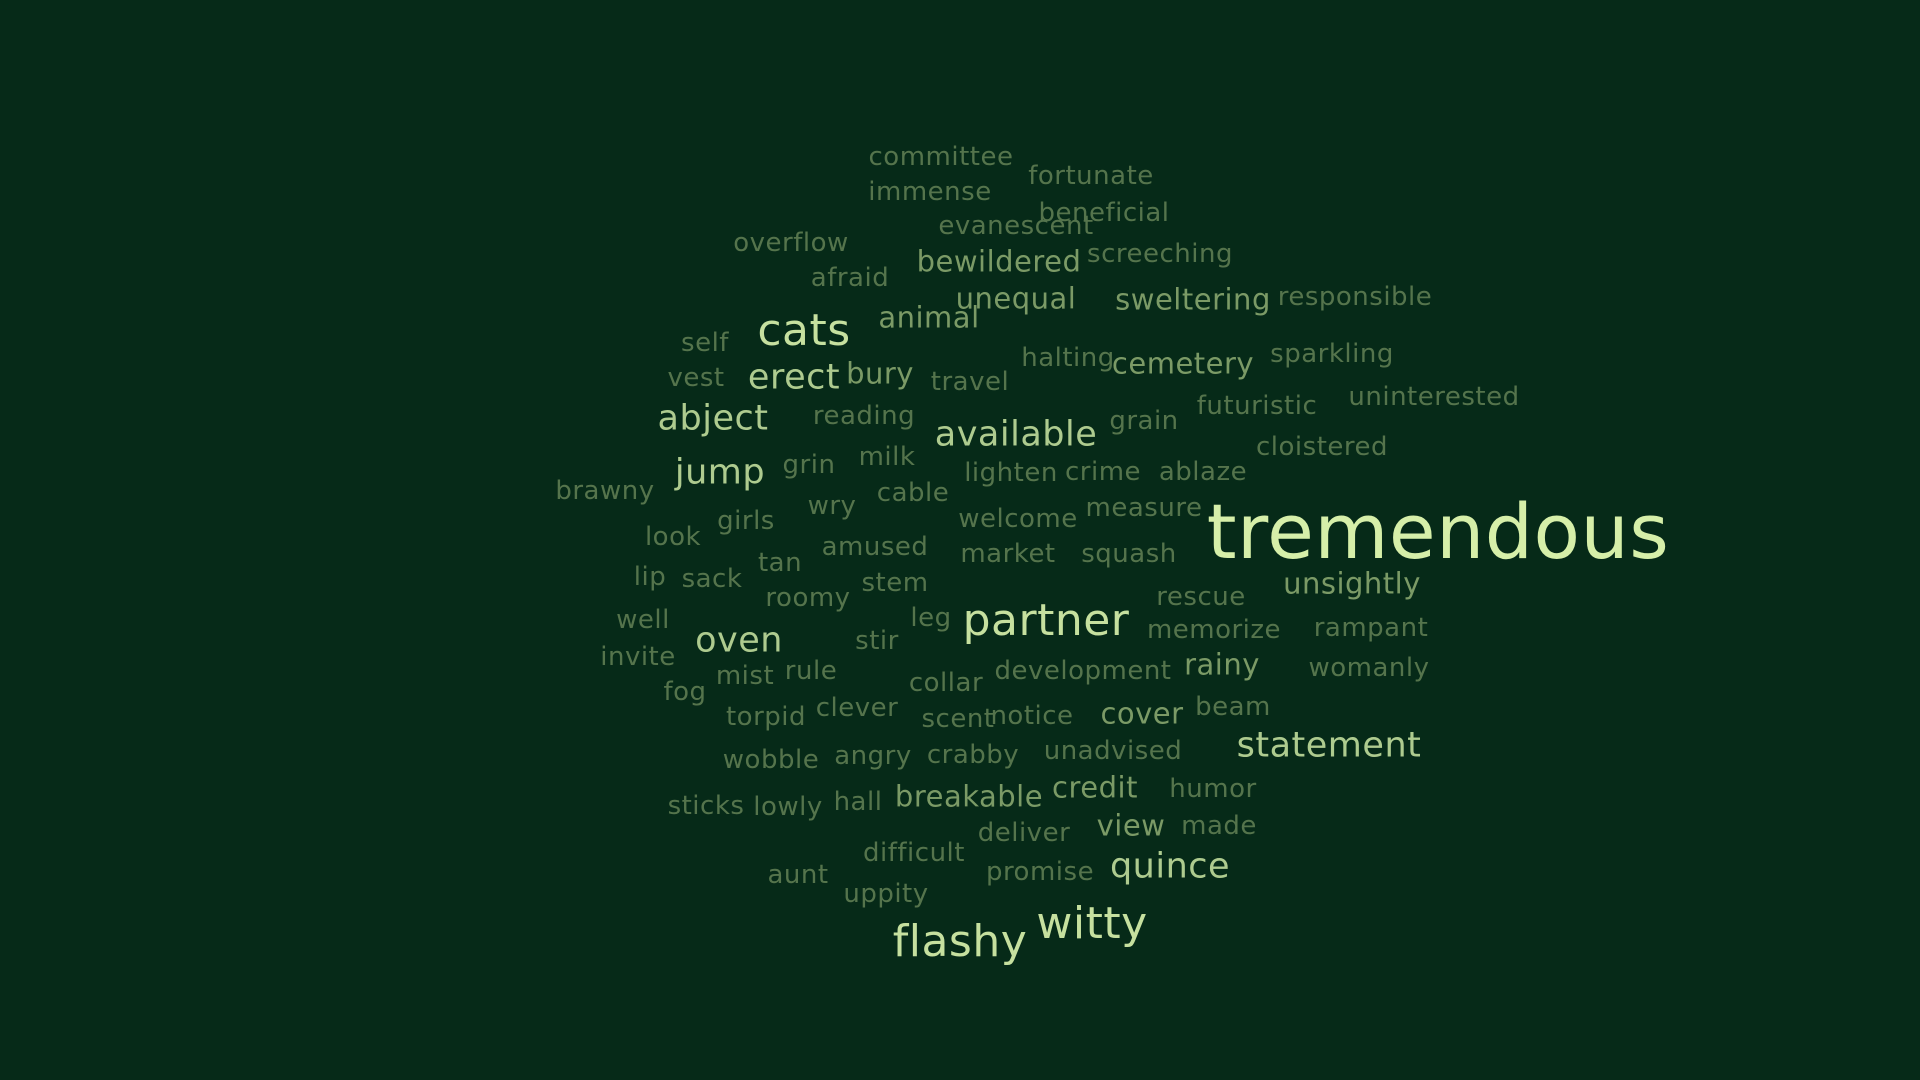 This screenshot has height=1080, width=1920. What do you see at coordinates (1016, 226) in the screenshot?
I see `word-evanescent: evanescent` at bounding box center [1016, 226].